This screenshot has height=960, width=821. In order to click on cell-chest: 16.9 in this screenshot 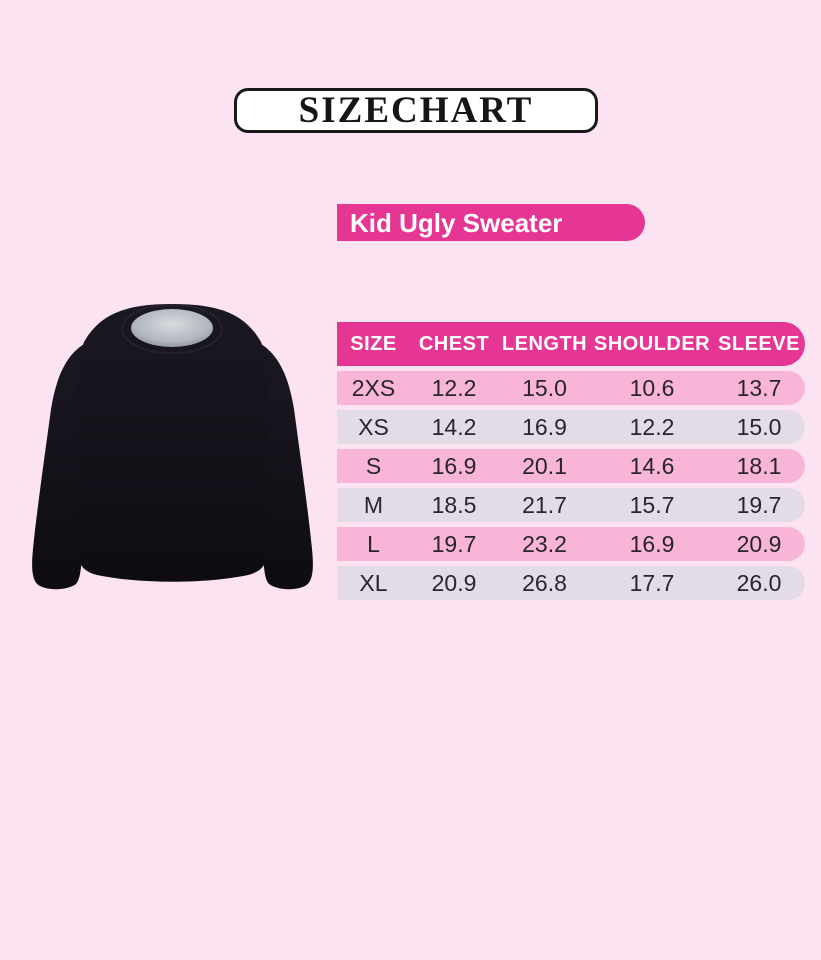, I will do `click(454, 465)`.